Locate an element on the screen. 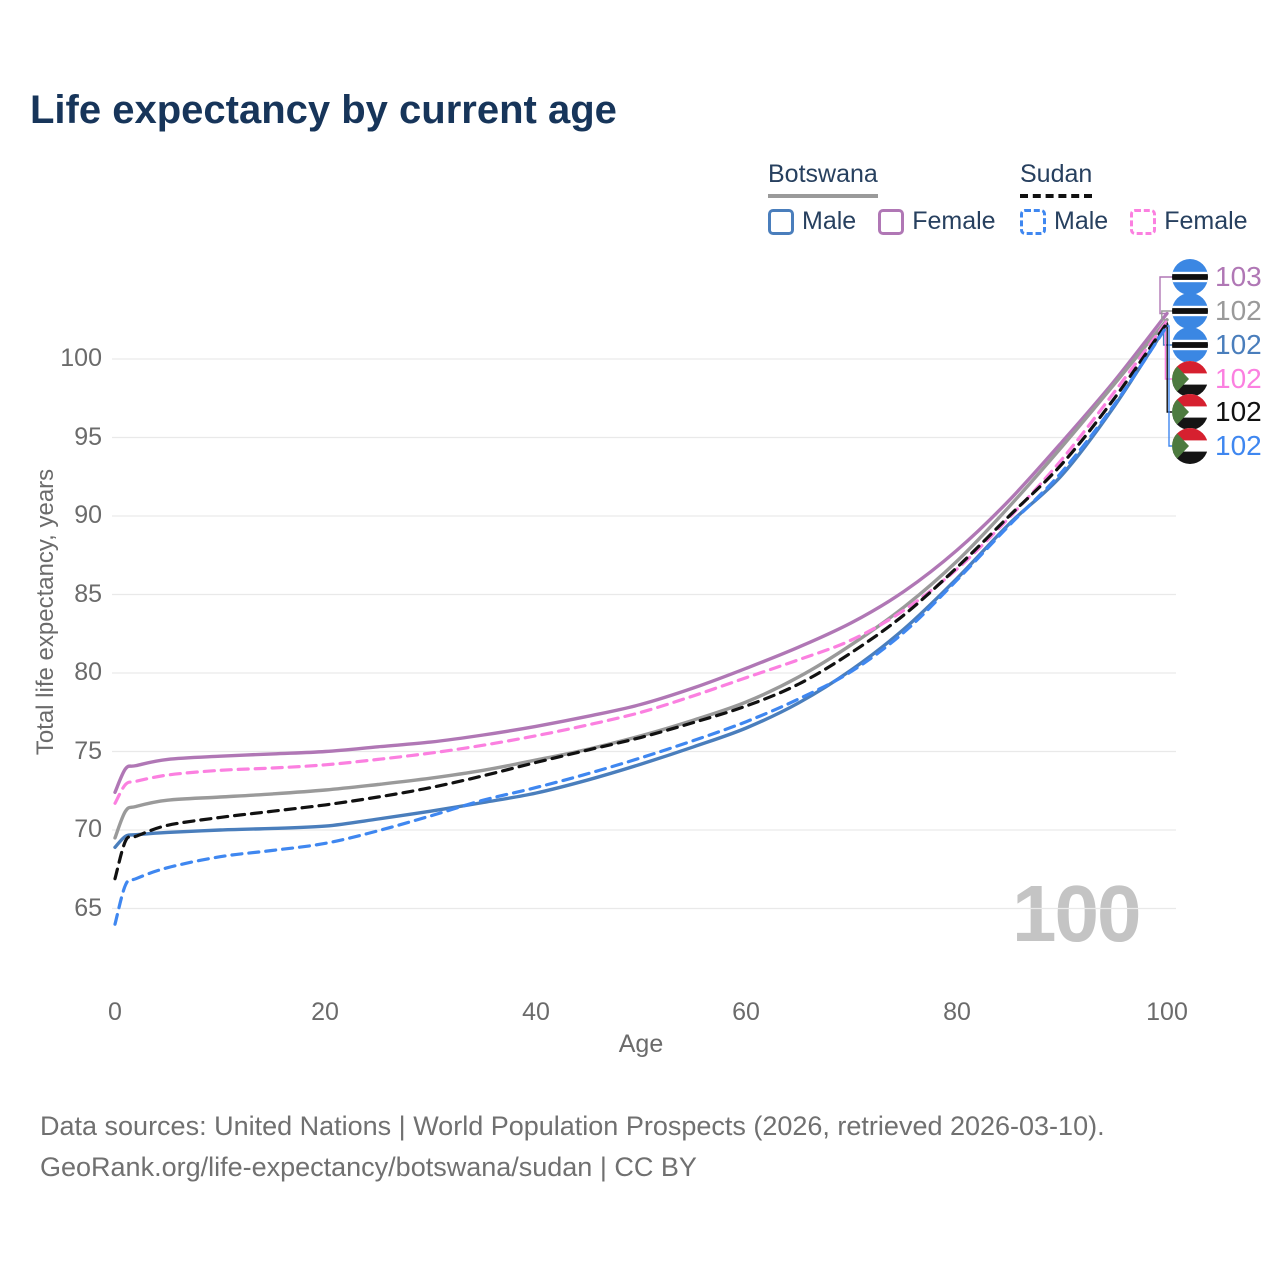  x-axis-title: Age is located at coordinates (641, 1044).